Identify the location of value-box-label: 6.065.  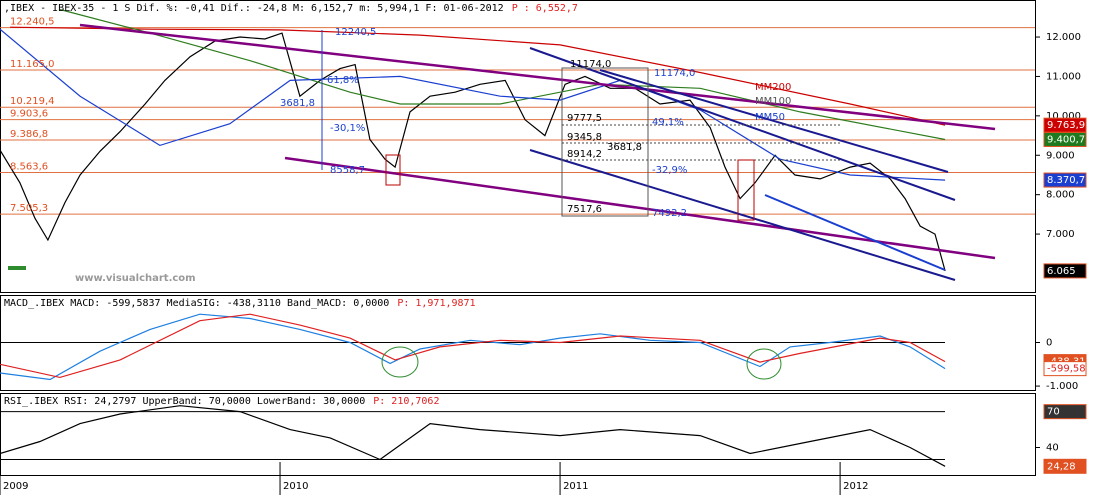
(1061, 271).